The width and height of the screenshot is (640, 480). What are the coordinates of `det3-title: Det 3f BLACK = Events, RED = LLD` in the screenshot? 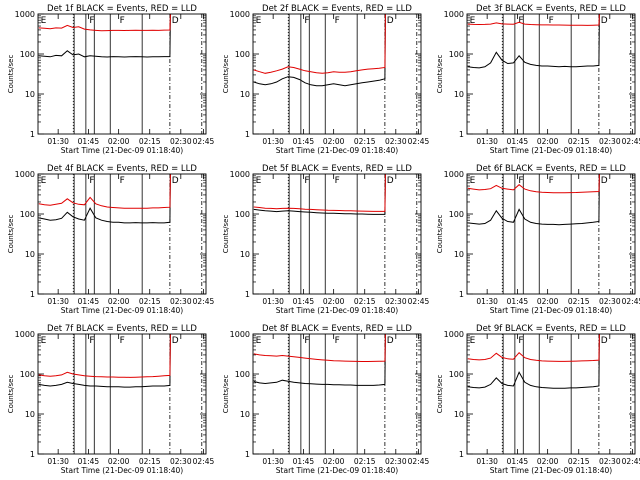 It's located at (551, 9).